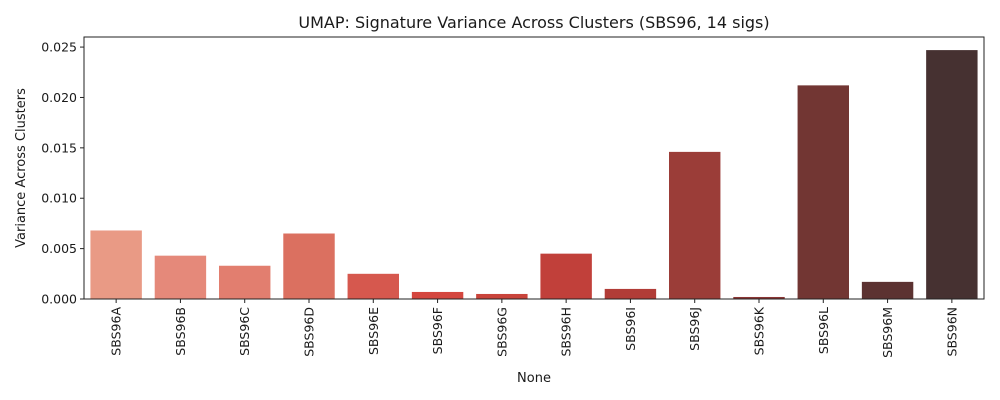 This screenshot has height=400, width=1000. I want to click on x-tick-label: SBS96L, so click(823, 330).